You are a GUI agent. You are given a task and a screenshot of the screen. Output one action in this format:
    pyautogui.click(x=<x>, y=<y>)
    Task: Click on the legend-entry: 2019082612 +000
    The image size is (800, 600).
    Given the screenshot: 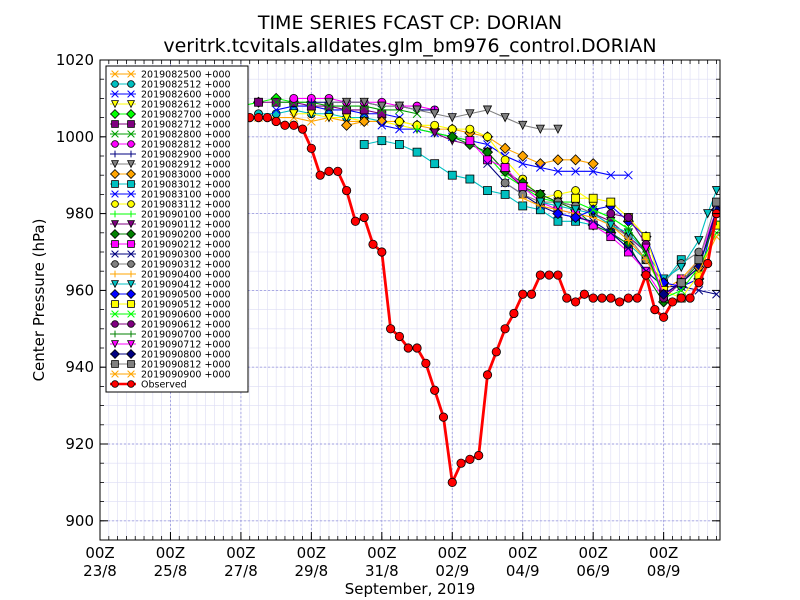 What is the action you would take?
    pyautogui.click(x=170, y=105)
    